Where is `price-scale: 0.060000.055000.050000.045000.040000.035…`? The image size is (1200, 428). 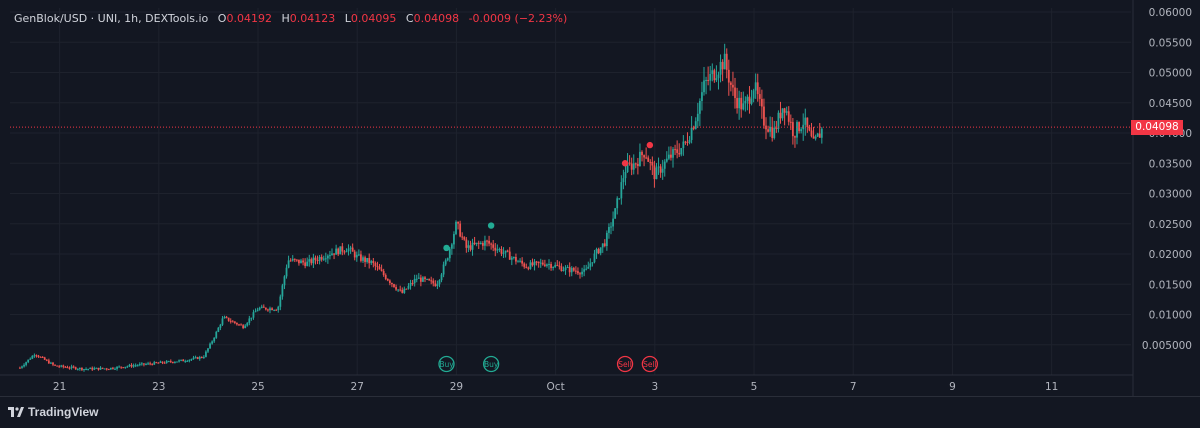 price-scale: 0.060000.055000.050000.045000.040000.035… is located at coordinates (1167, 179).